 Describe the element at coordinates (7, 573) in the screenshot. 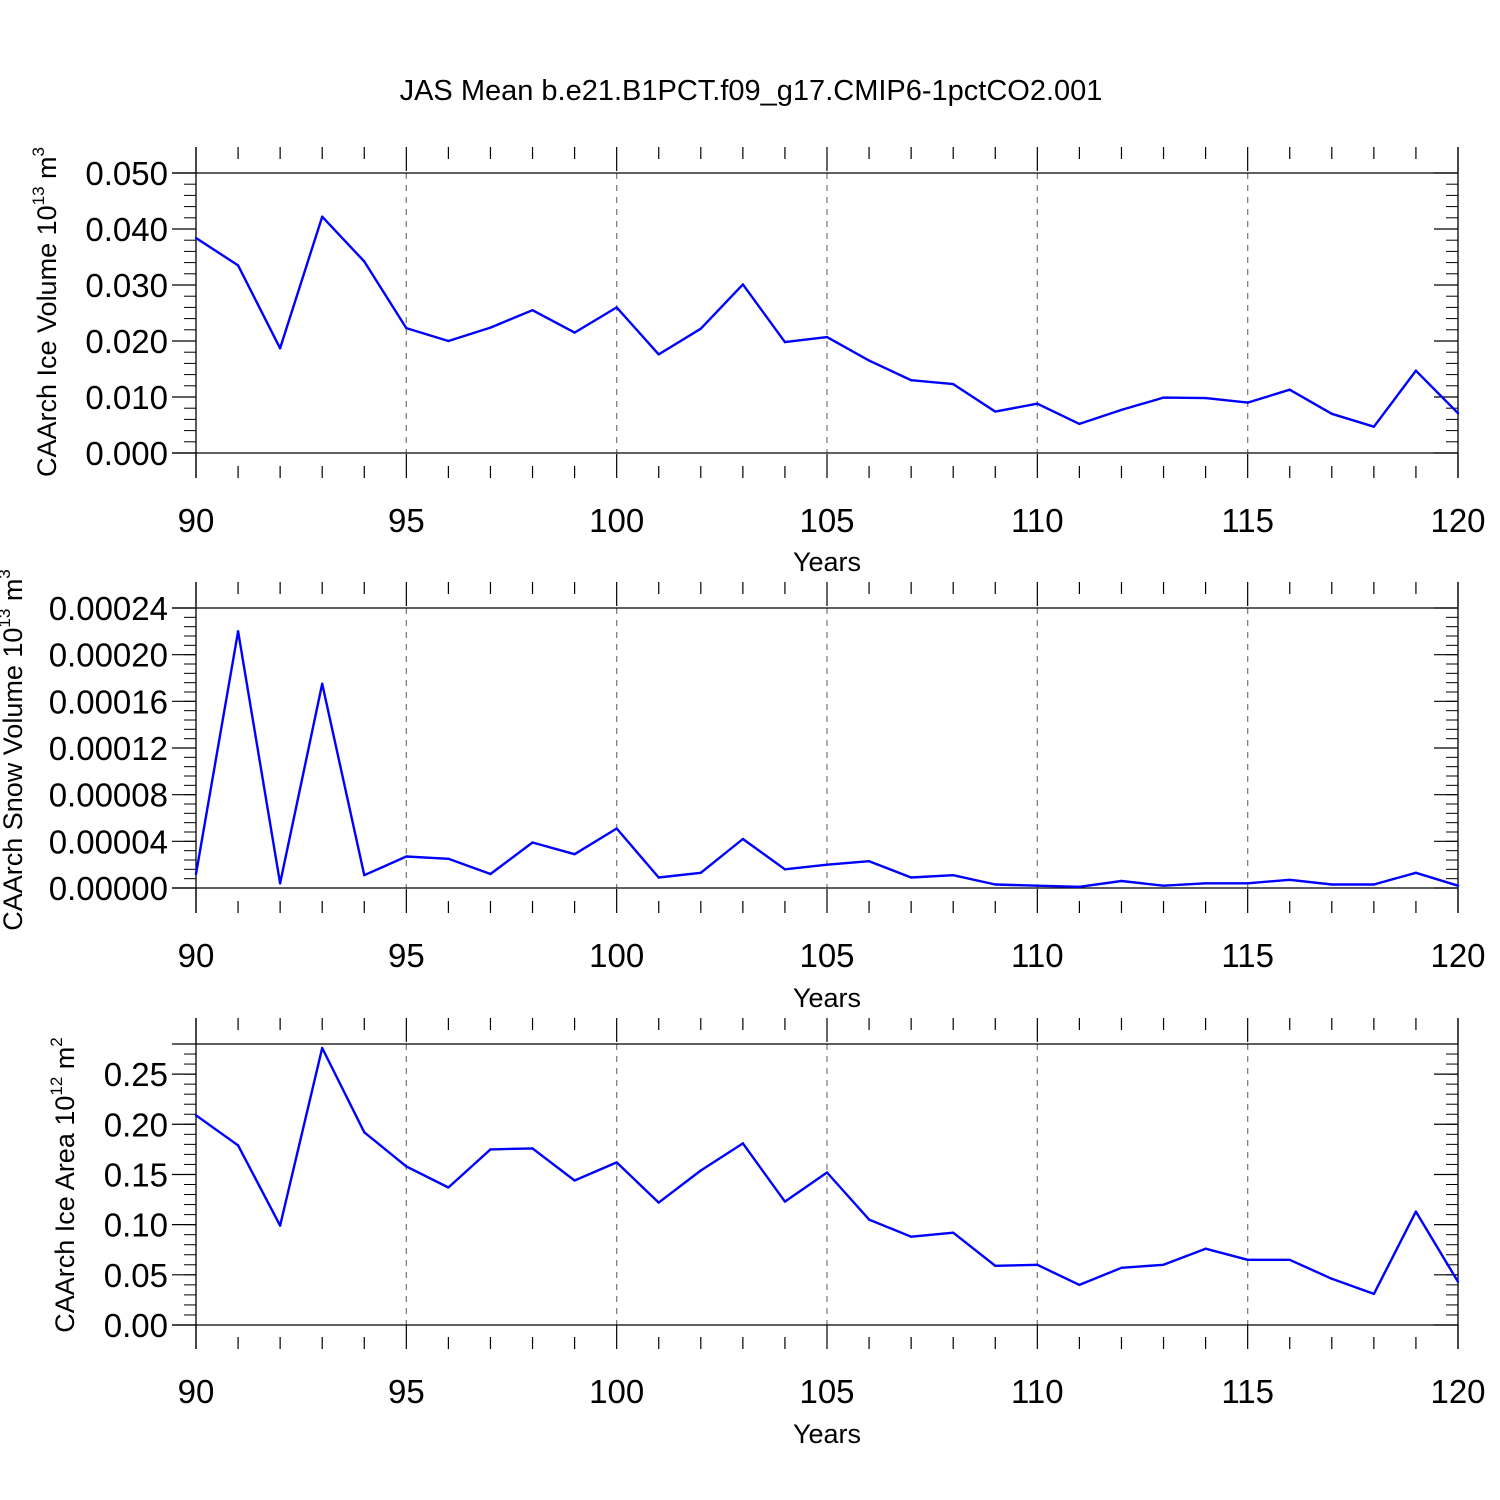

I see `y-axis-title-superscript: 3` at that location.